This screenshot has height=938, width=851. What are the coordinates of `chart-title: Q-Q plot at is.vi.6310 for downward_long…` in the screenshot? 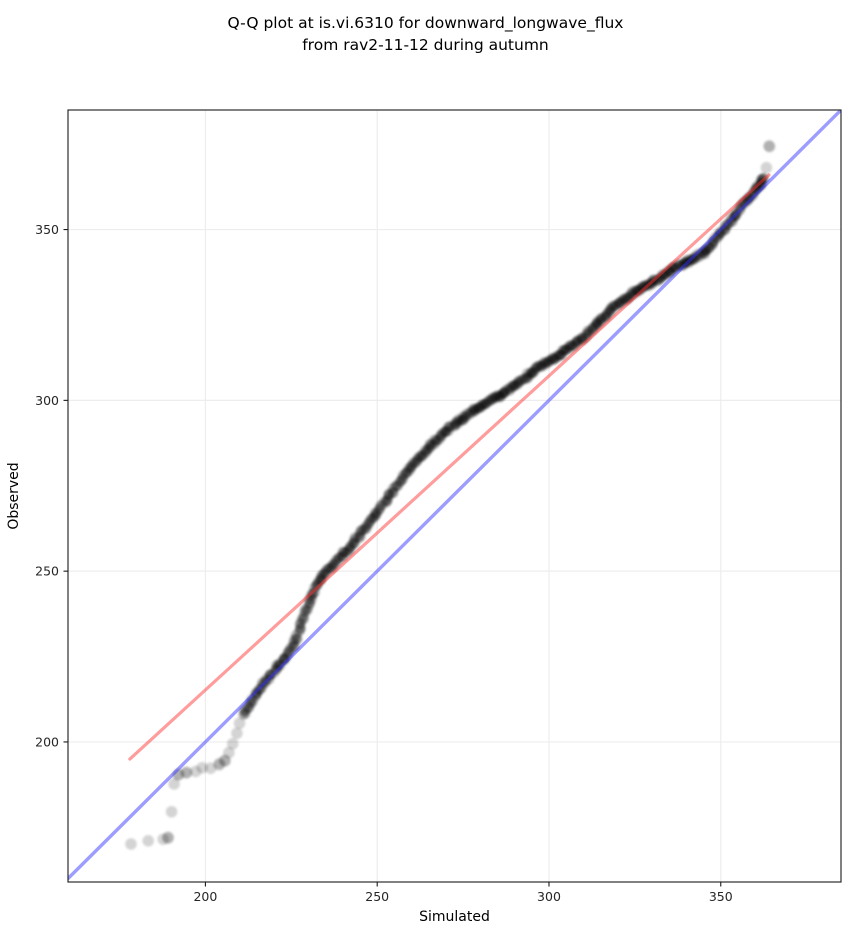 It's located at (425, 34).